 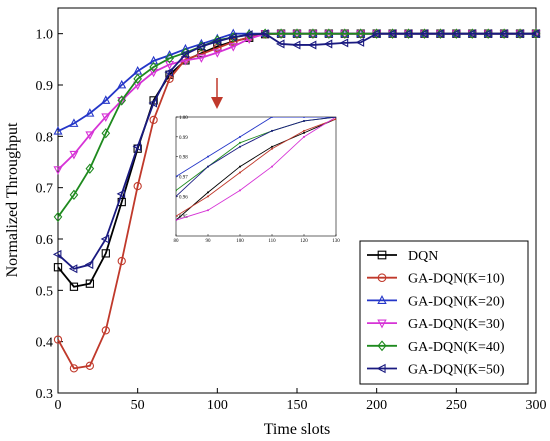 I want to click on legend-label: GA-DQN(K=50), so click(x=456, y=370).